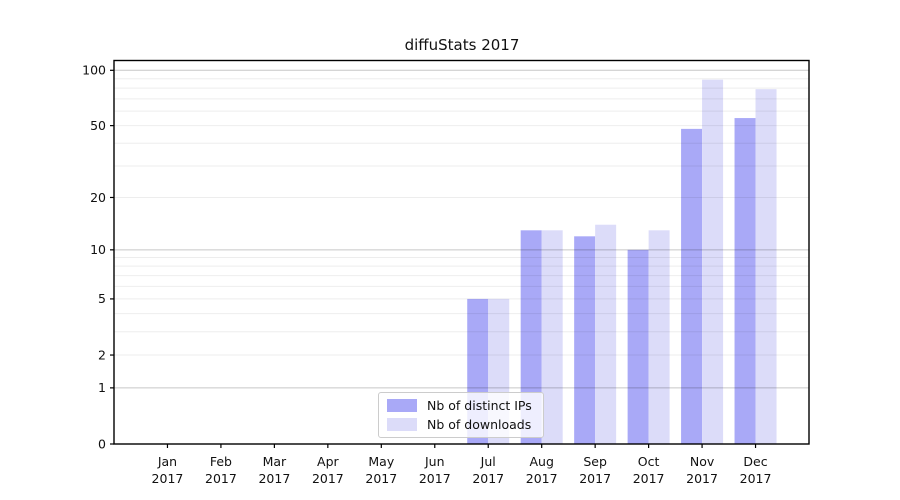 This screenshot has width=900, height=500. I want to click on bar-downloads-Dec, so click(766, 266).